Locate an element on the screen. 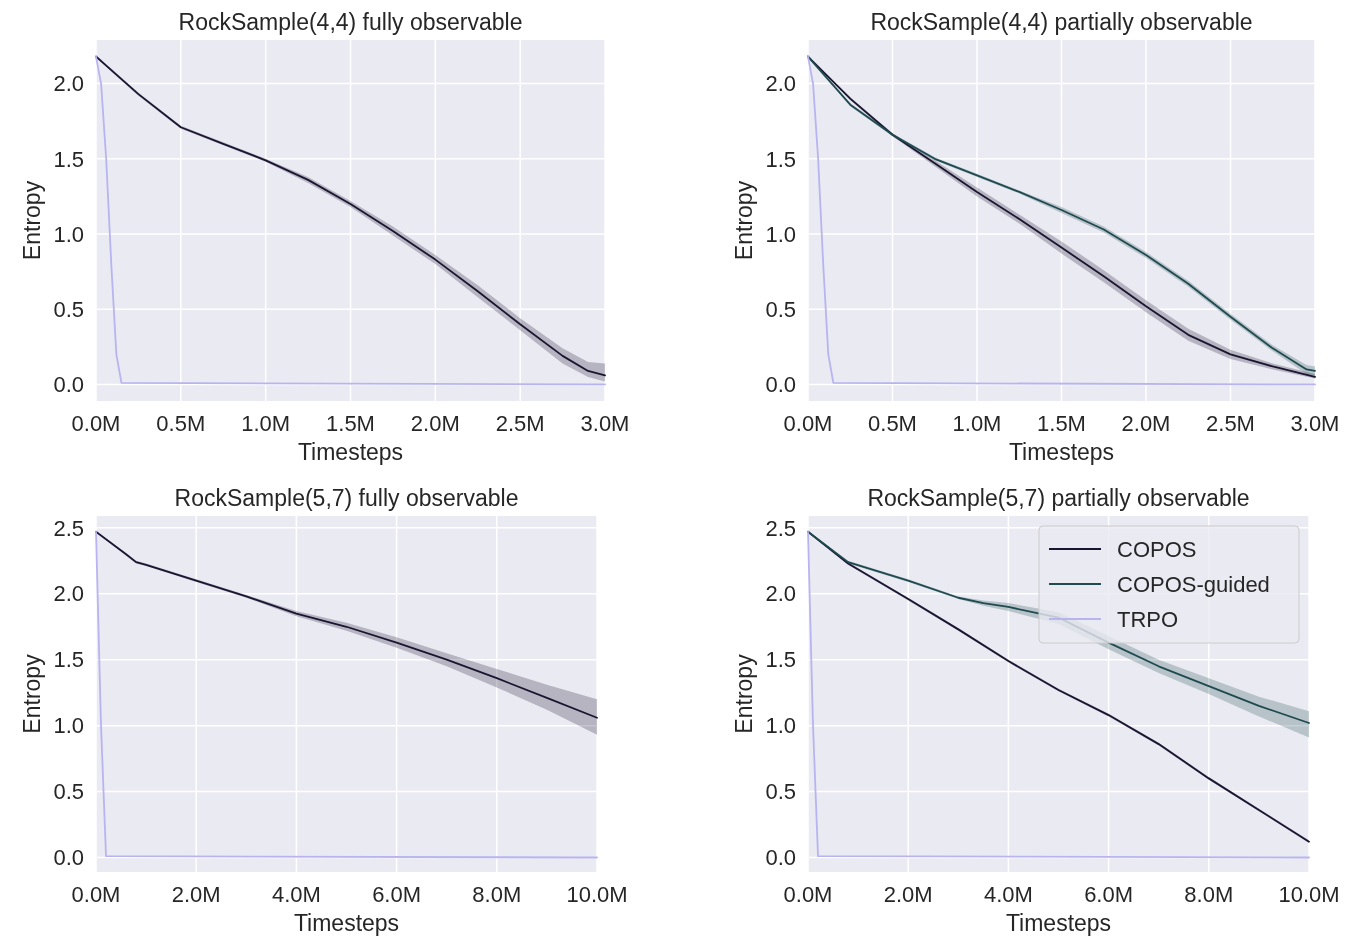 The height and width of the screenshot is (937, 1363). chart-title: RockSample(5,7) fully observable is located at coordinates (346, 498).